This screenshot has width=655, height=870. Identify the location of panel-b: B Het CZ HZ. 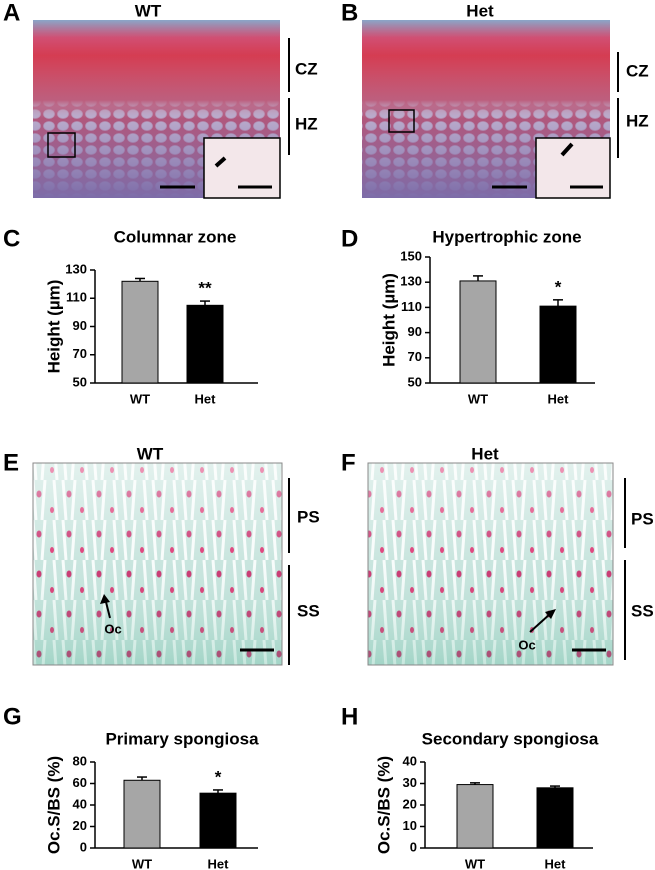
(495, 99).